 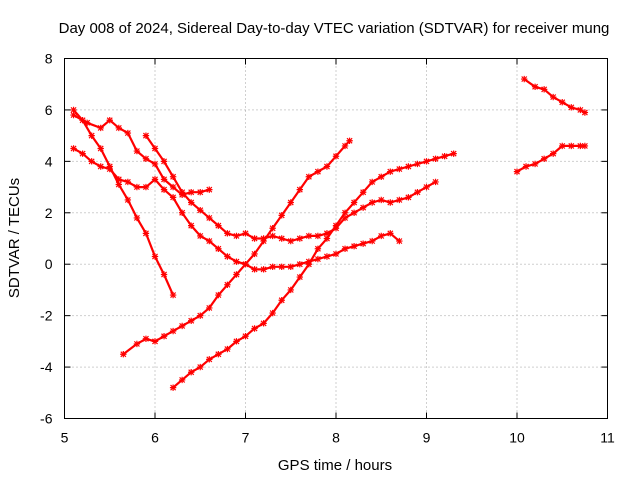 I want to click on x-tick-label: 9, so click(x=427, y=438).